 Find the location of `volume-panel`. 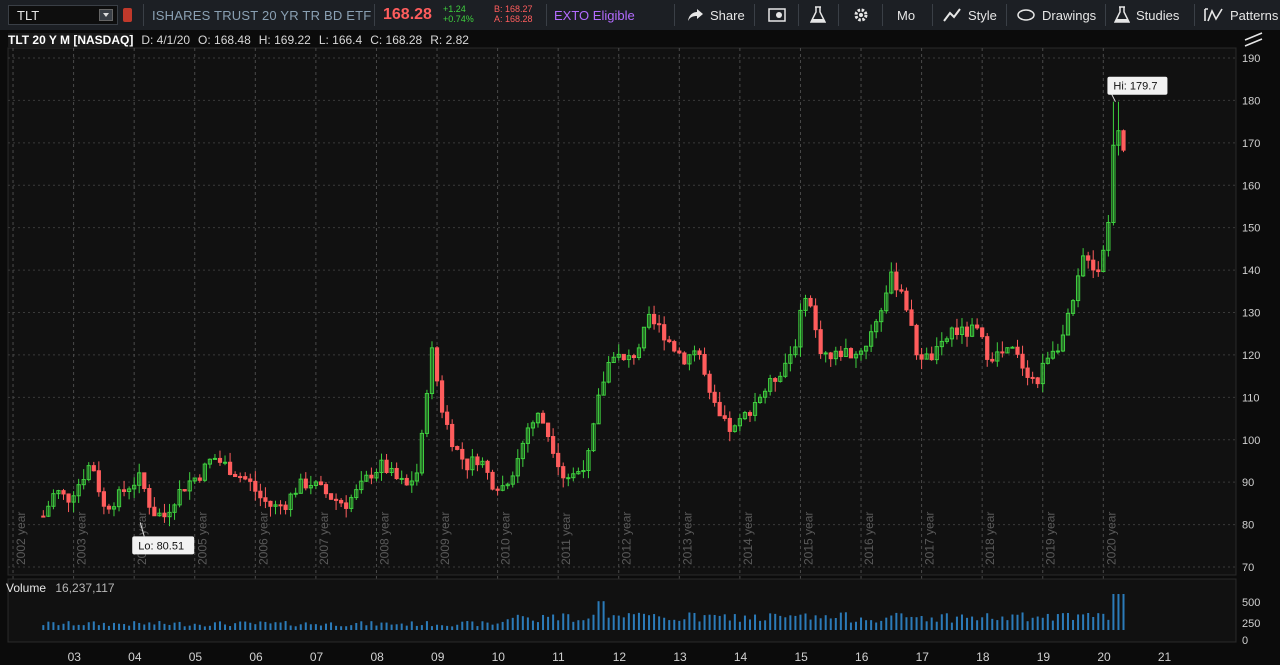

volume-panel is located at coordinates (622, 610).